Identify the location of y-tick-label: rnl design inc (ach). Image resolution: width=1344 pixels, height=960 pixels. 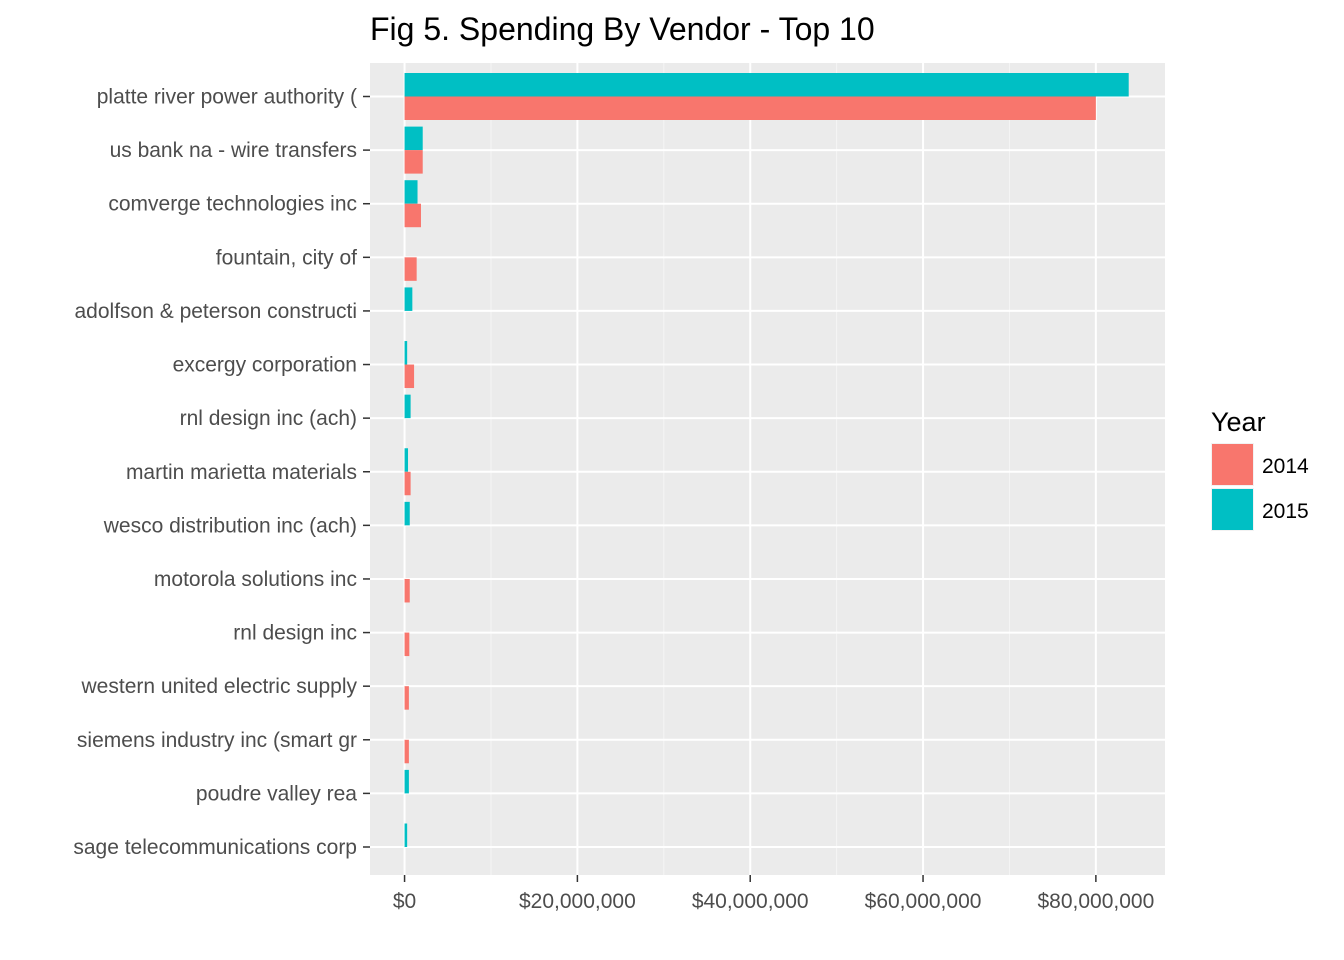
(268, 418).